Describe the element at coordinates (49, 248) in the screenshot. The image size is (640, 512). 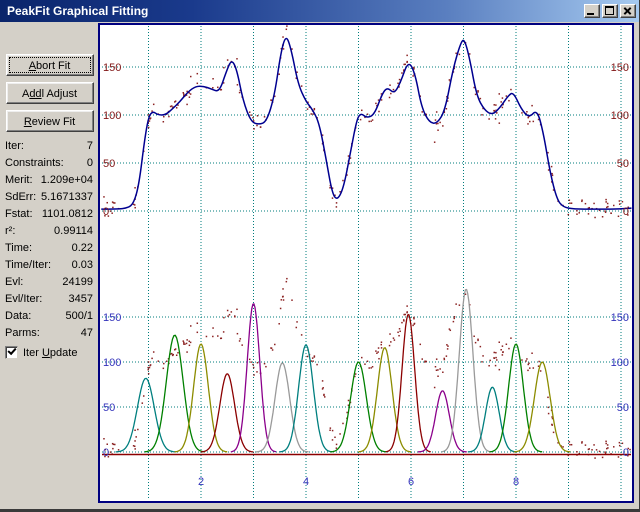
I see `stat-time: Time: 0.22` at that location.